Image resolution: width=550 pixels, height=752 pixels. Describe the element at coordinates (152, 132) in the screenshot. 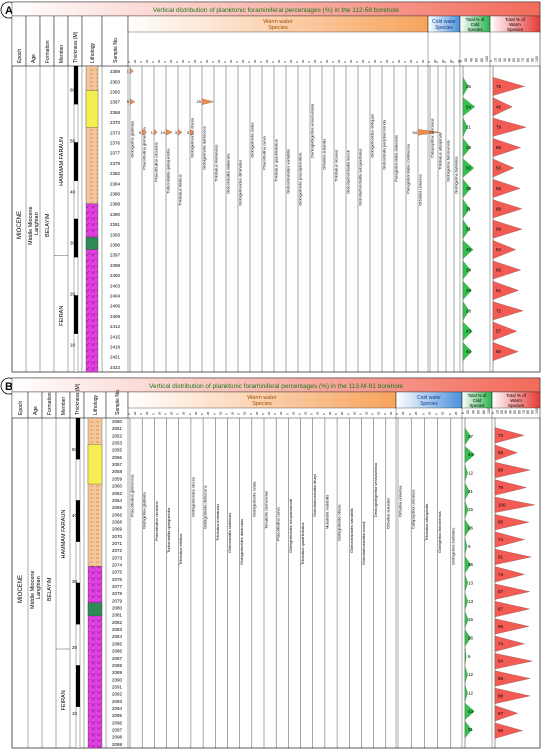

I see `warm-value: 1` at that location.